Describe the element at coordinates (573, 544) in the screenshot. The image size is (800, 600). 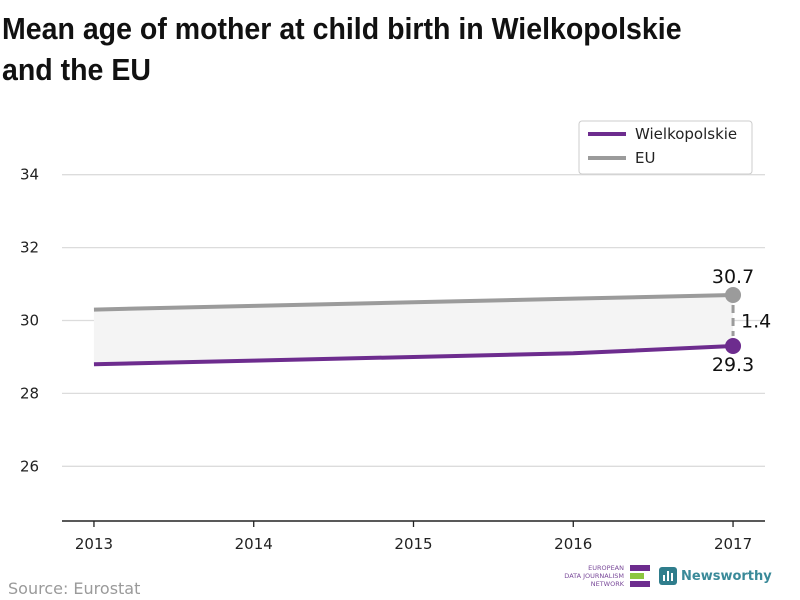
I see `x-tick-label: 2016` at that location.